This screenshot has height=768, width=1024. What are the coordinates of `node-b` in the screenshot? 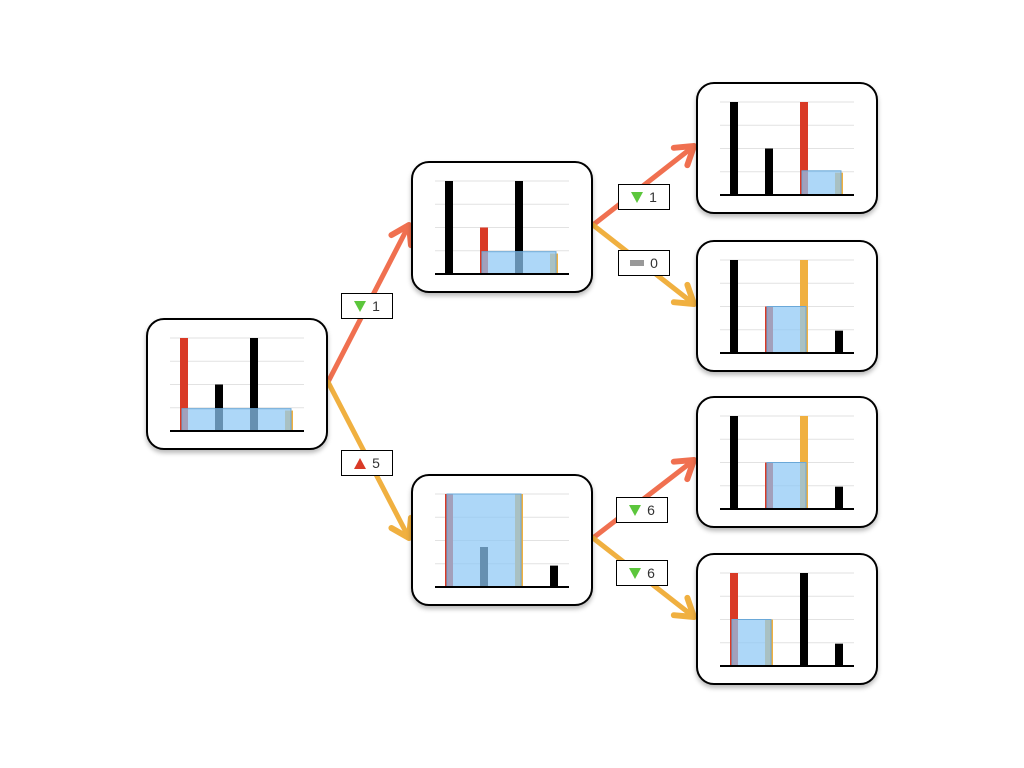 It's located at (502, 540).